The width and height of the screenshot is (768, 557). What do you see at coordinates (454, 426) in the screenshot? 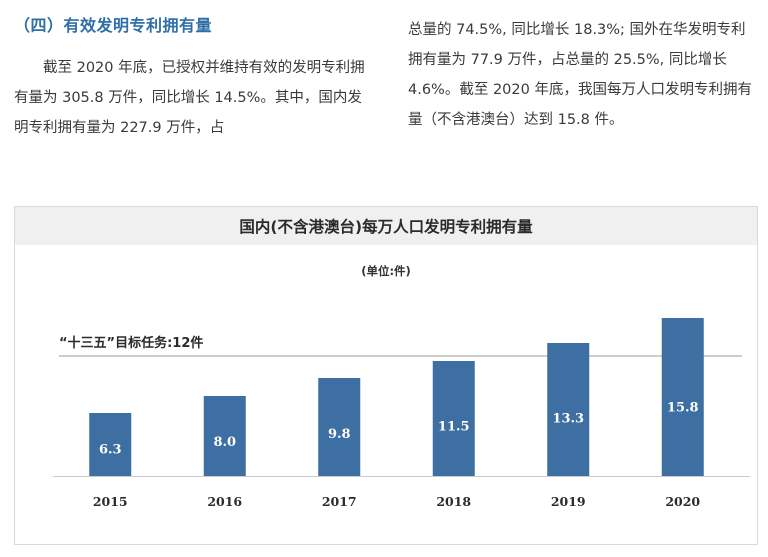
I see `bar-value-label-2018: 11.5` at bounding box center [454, 426].